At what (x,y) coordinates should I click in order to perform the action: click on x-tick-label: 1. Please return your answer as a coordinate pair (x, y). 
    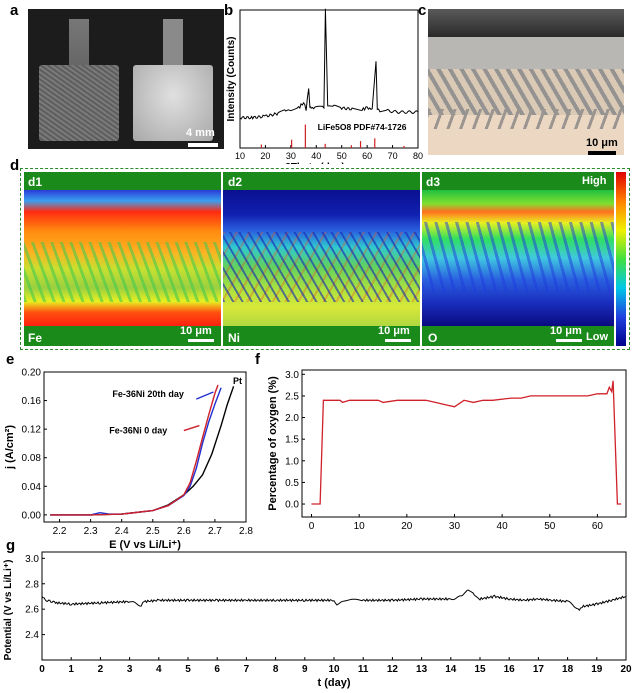
    Looking at the image, I should click on (71, 669).